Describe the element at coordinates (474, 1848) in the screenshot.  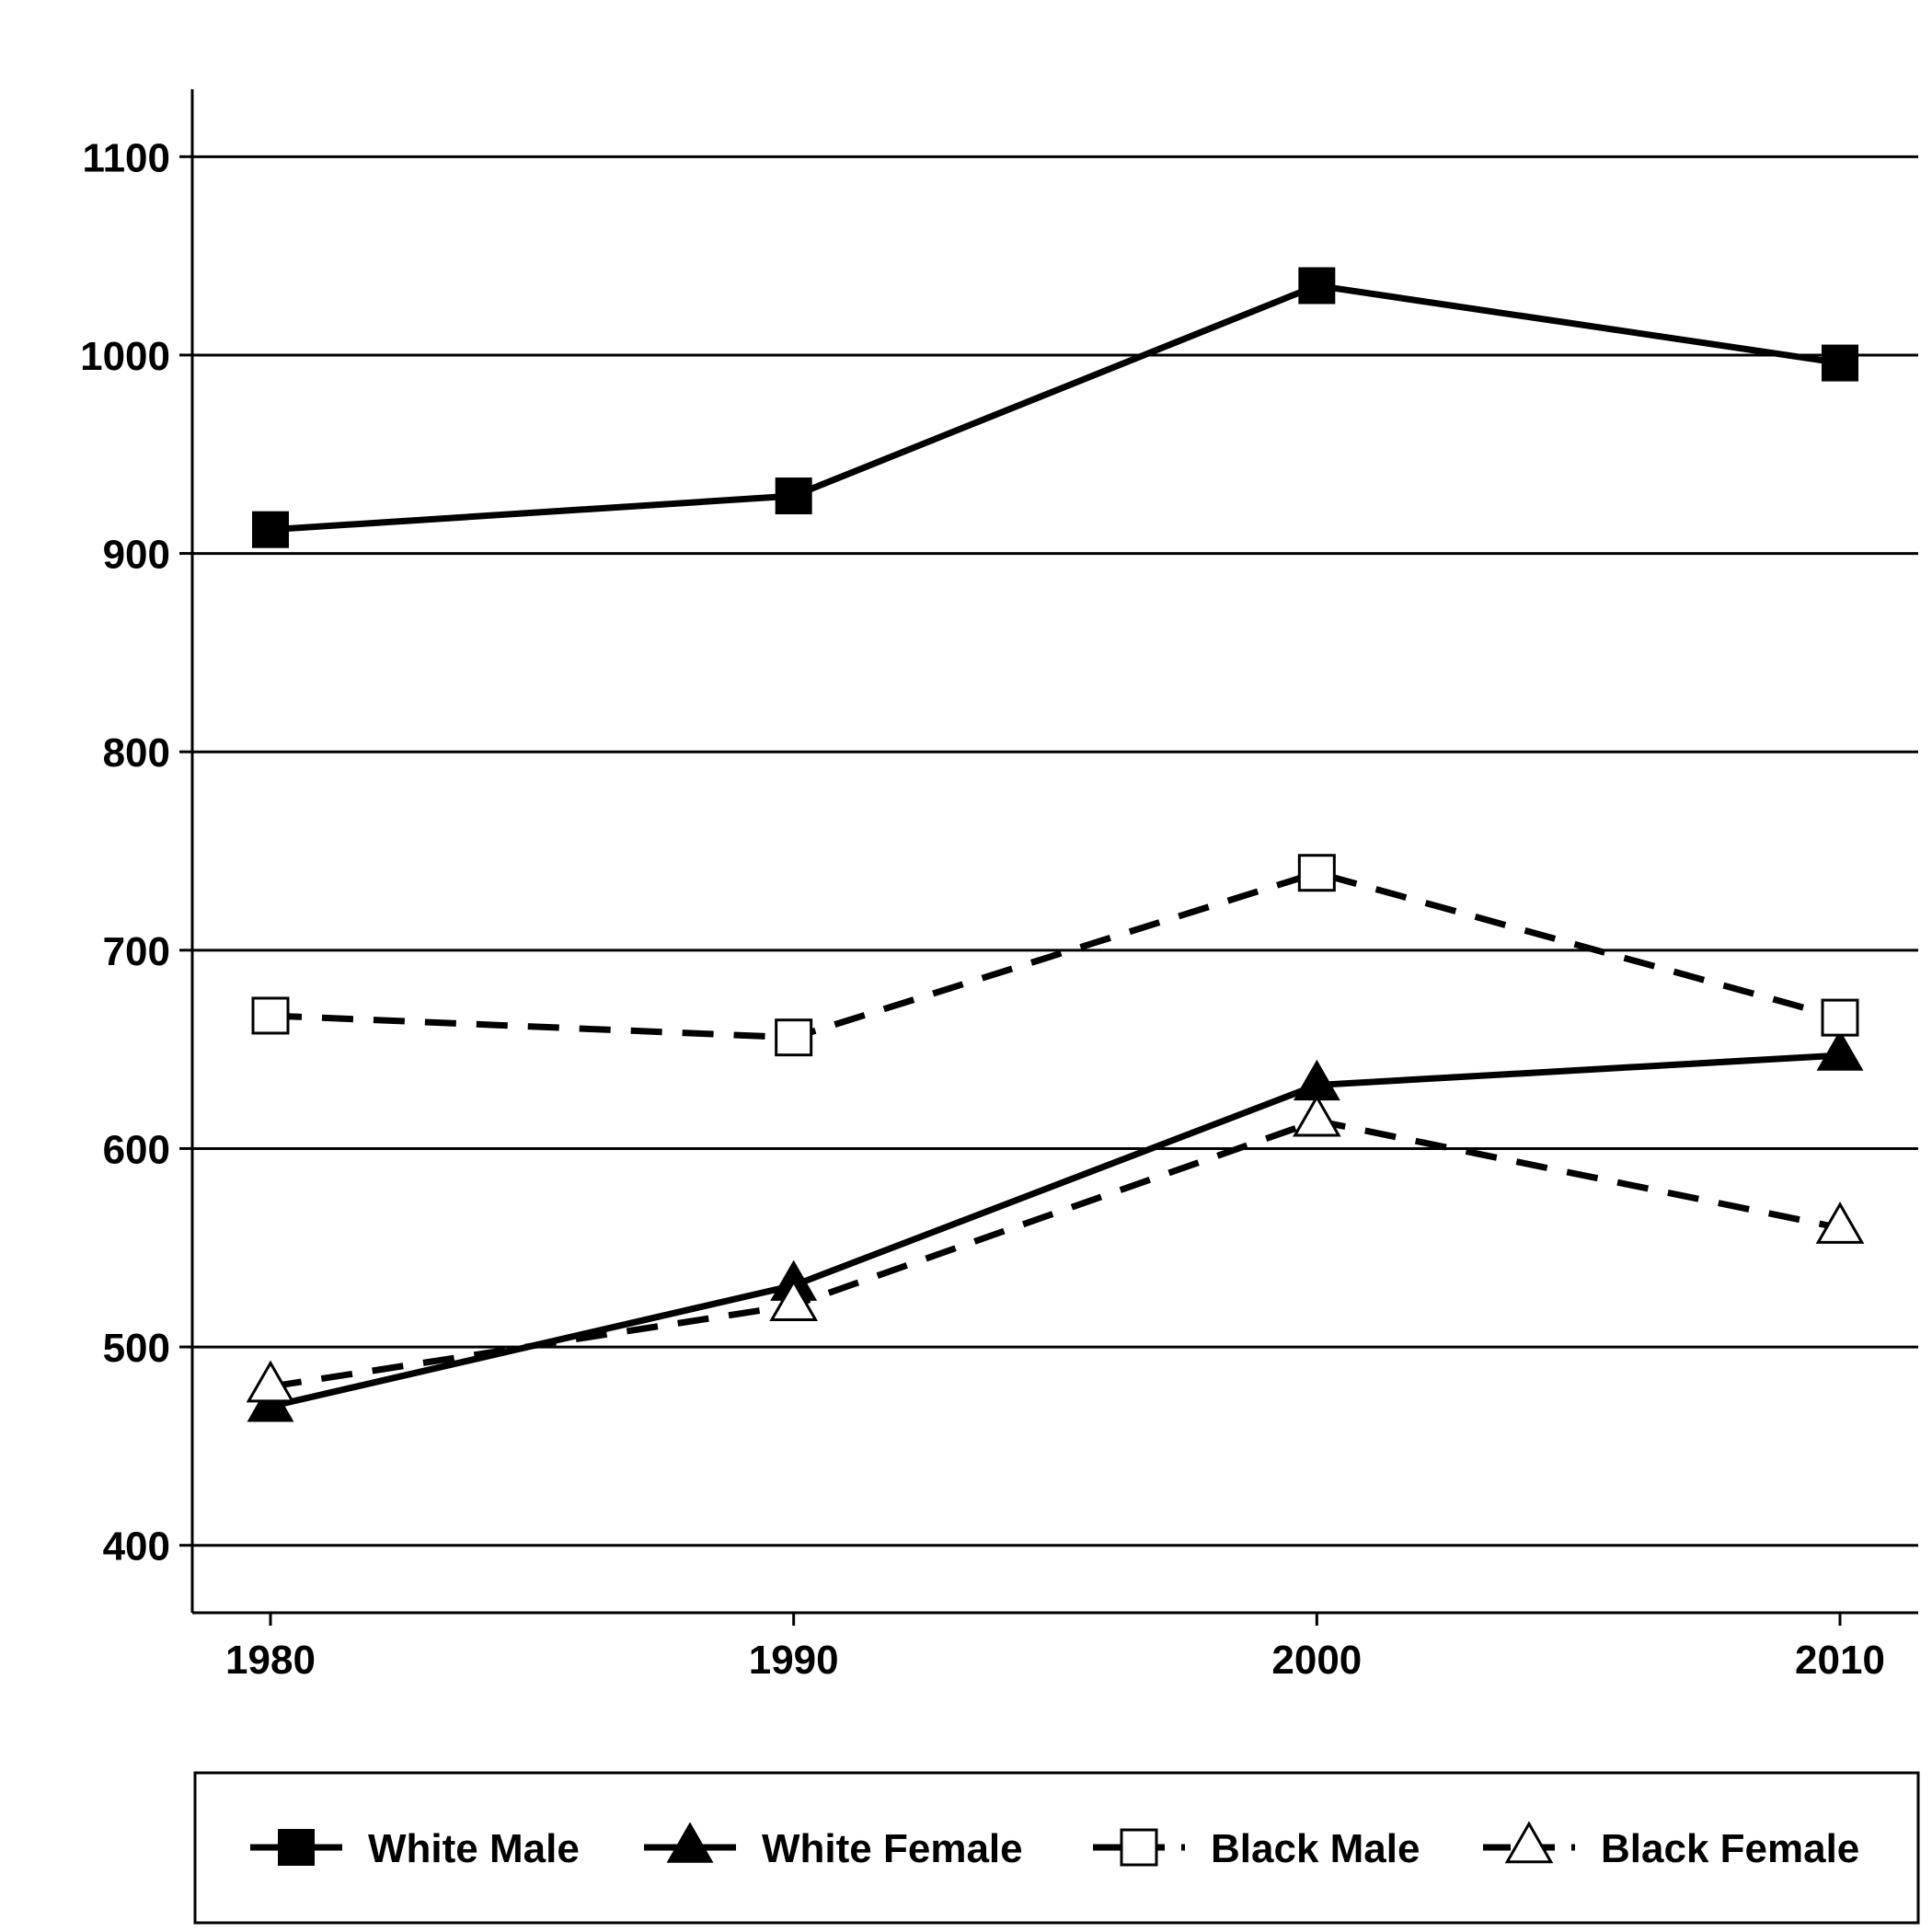
I see `legend-label: White Male` at that location.